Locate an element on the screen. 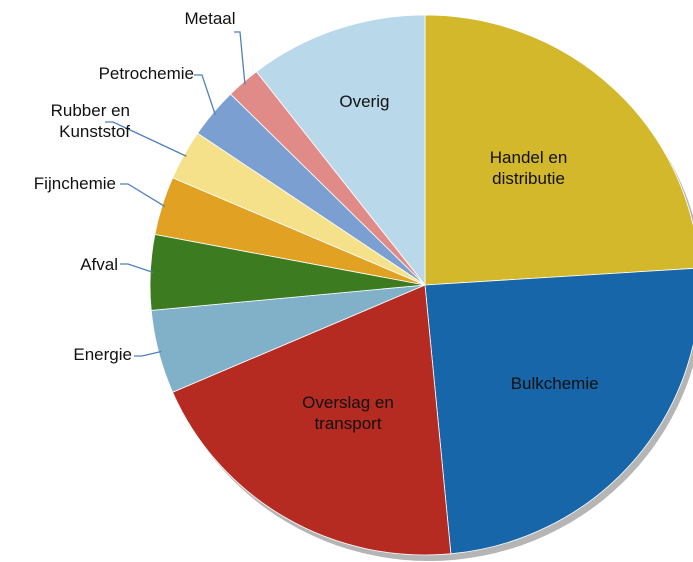 The width and height of the screenshot is (693, 562). pie-slice is located at coordinates (340, 150).